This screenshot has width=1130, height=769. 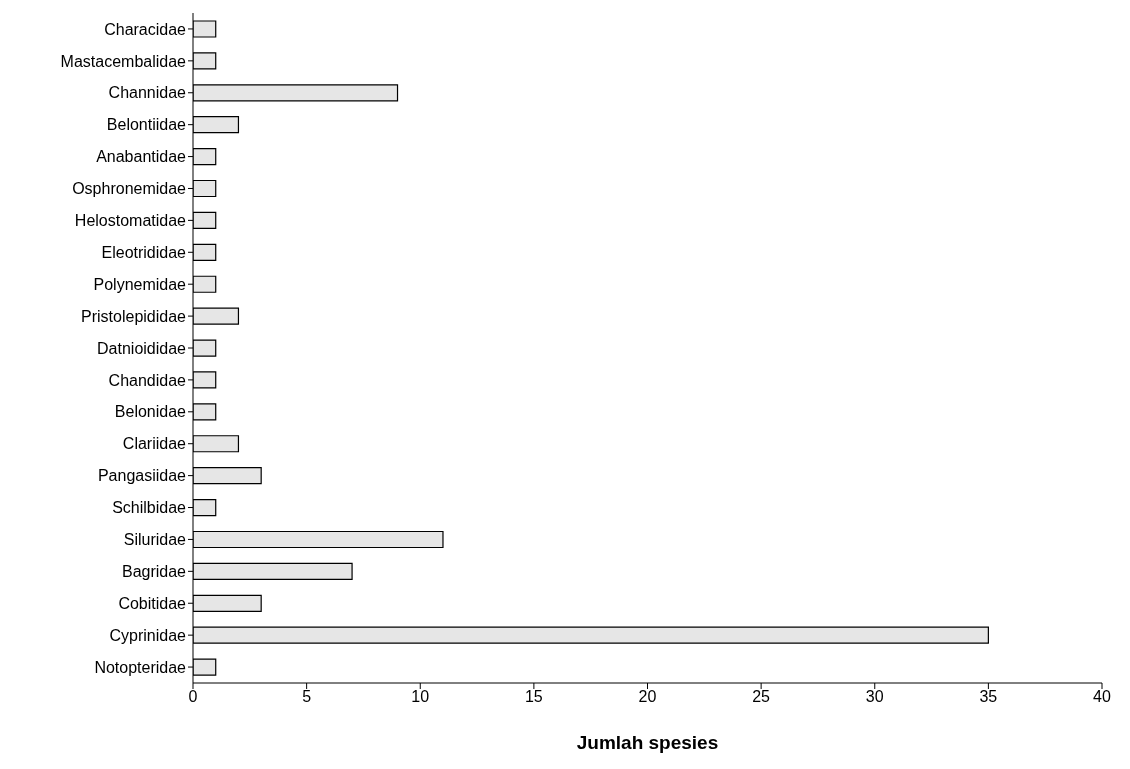 I want to click on x-tick-label: 25, so click(x=761, y=697).